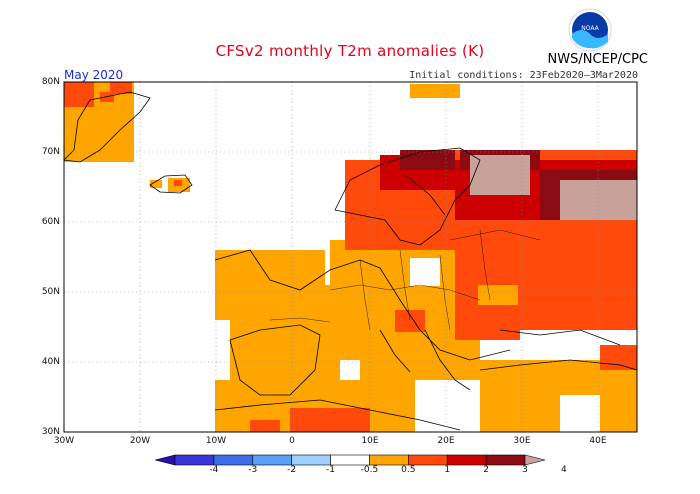  What do you see at coordinates (64, 441) in the screenshot?
I see `lon-label-30w: 30W` at bounding box center [64, 441].